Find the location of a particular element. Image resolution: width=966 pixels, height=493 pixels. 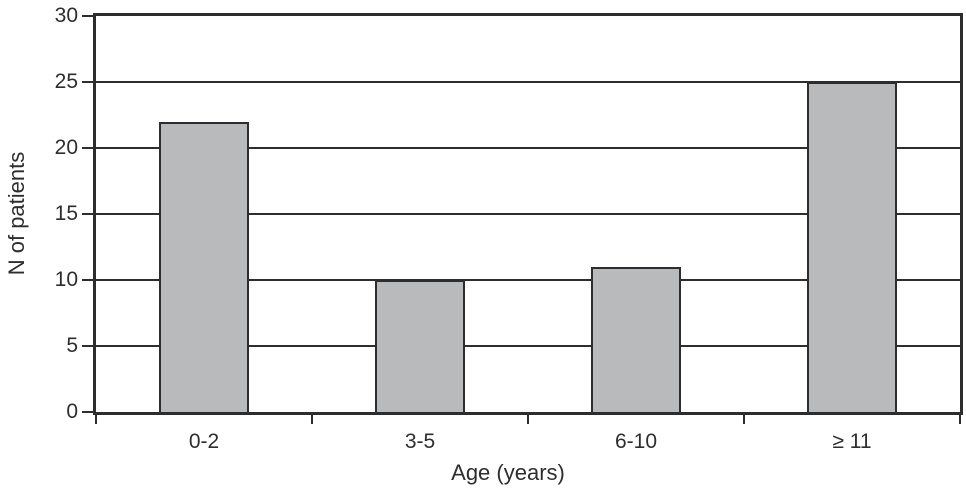

y-tick-label-5: 5 is located at coordinates (72, 345).